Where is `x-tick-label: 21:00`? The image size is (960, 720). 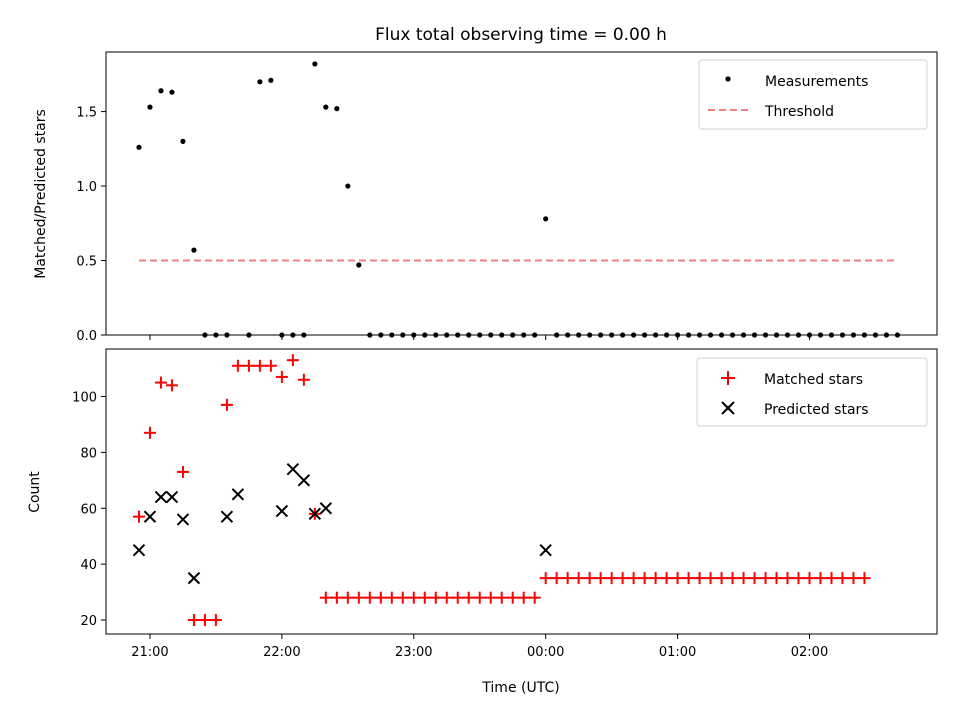
x-tick-label: 21:00 is located at coordinates (149, 652).